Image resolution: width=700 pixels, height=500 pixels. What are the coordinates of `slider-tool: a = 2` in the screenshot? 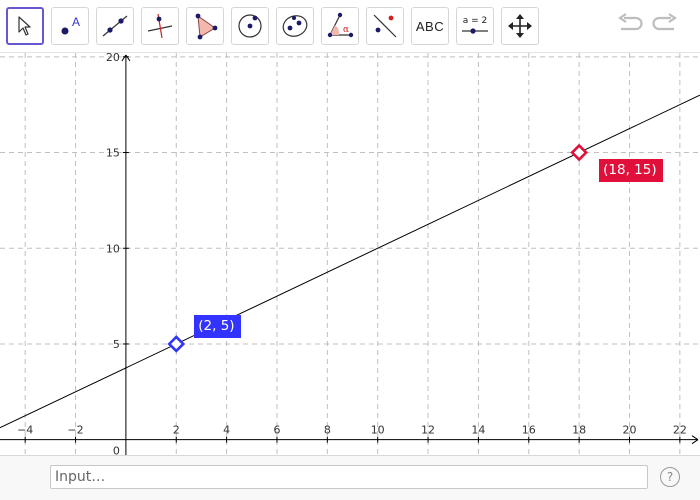 It's located at (475, 26).